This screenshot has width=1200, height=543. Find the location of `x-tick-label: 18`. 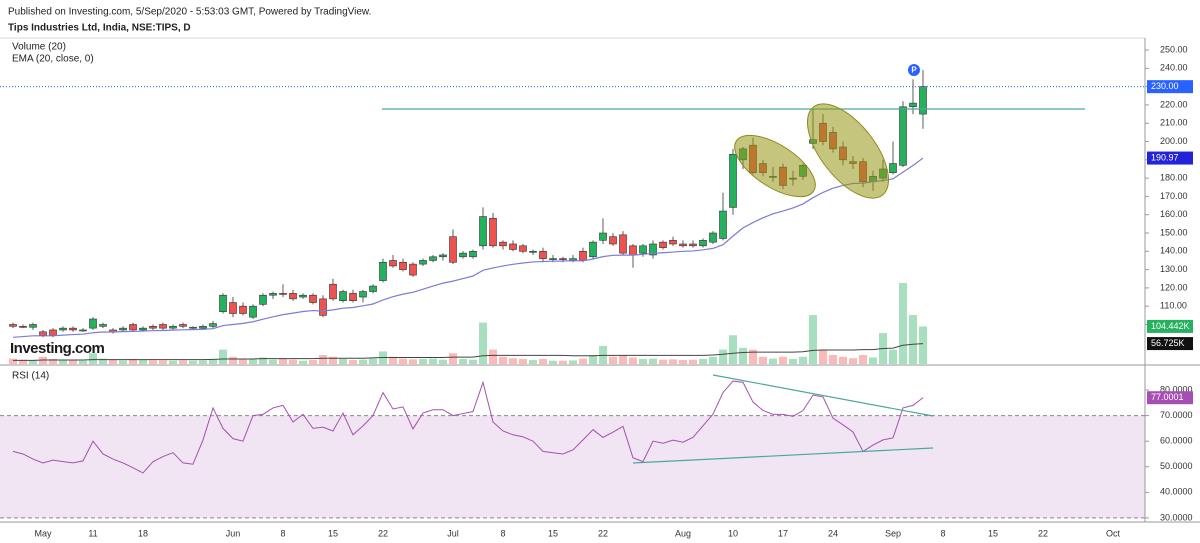

x-tick-label: 18 is located at coordinates (143, 533).